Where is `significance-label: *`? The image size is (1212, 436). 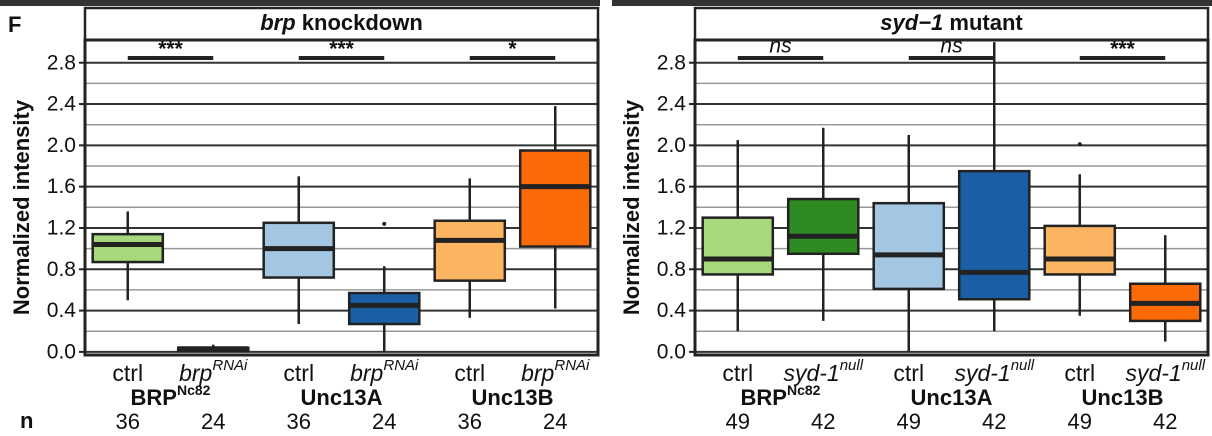
significance-label: * is located at coordinates (512, 49).